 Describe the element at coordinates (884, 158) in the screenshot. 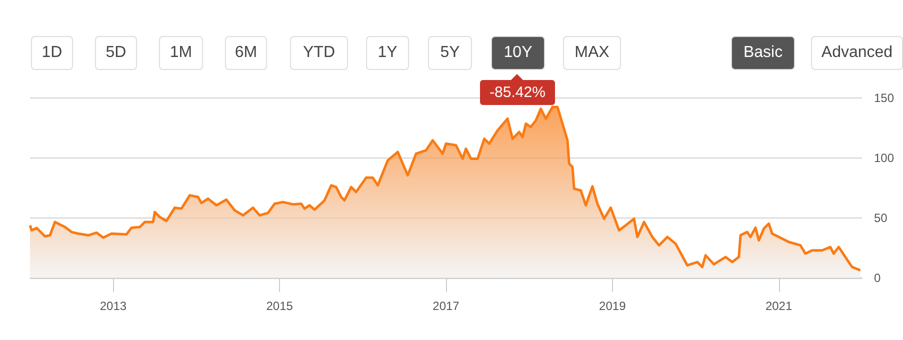

I see `y-tick-label: 100` at that location.